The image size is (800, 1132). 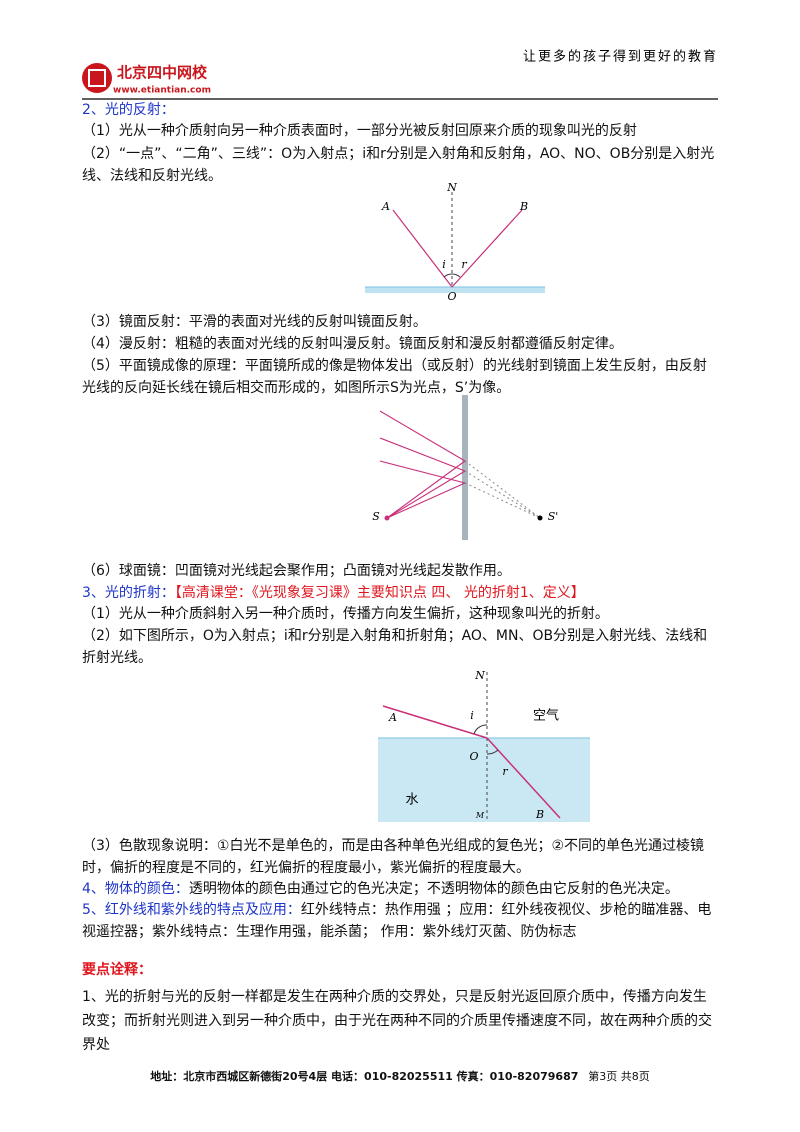 What do you see at coordinates (433, 889) in the screenshot?
I see `text: 透明物体的颜色由通过它的色光决定；不透明物体的颜色由它反射的色光决定。` at bounding box center [433, 889].